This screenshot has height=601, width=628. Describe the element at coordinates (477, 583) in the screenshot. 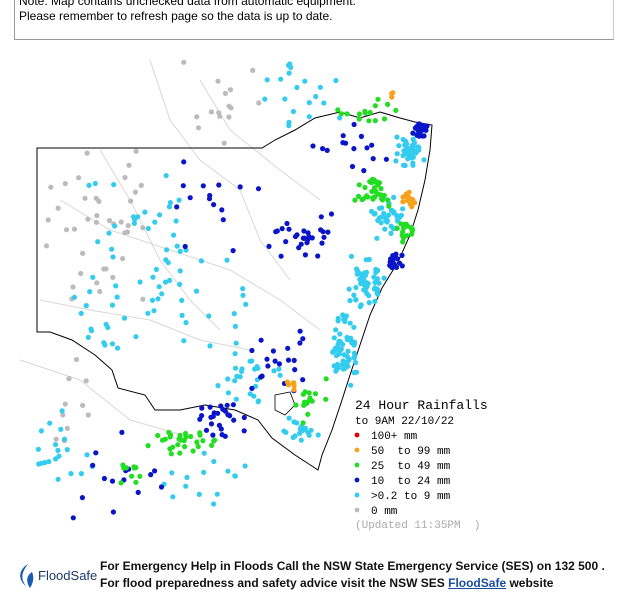

I see `floodsafe-link: FloodSafe` at that location.